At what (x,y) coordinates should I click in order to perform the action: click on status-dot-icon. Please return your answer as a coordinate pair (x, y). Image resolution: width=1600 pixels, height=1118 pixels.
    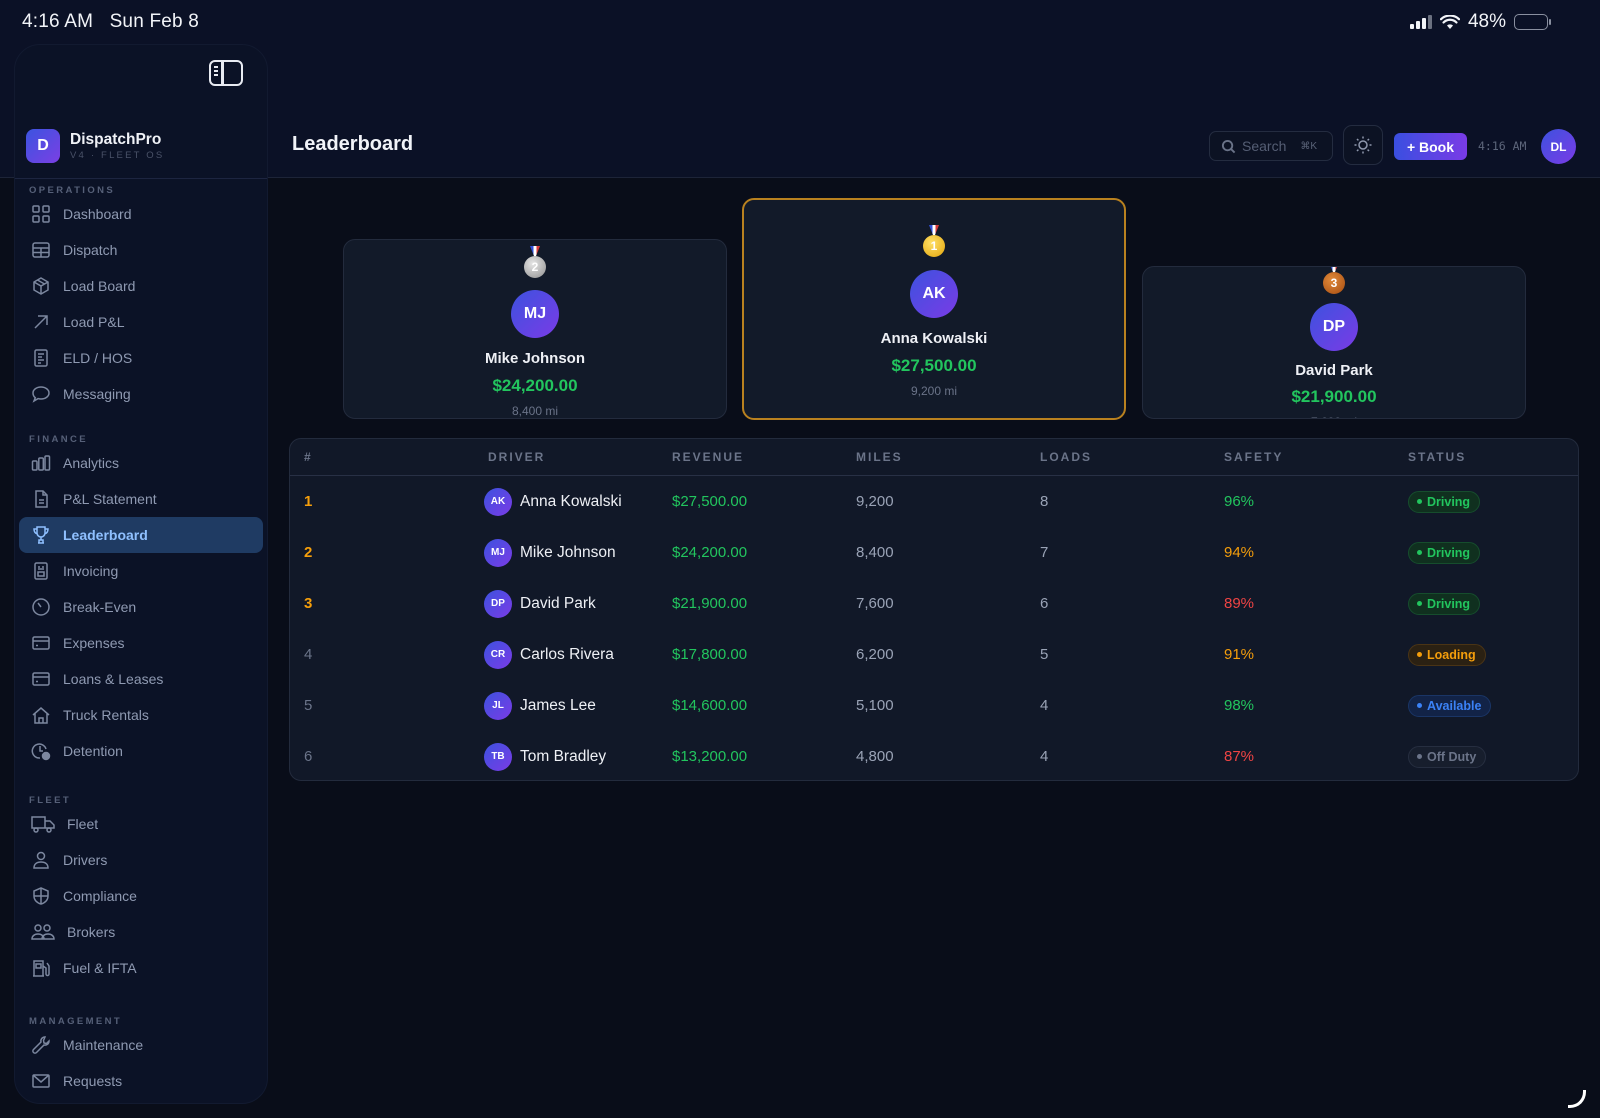
    Looking at the image, I should click on (1419, 501).